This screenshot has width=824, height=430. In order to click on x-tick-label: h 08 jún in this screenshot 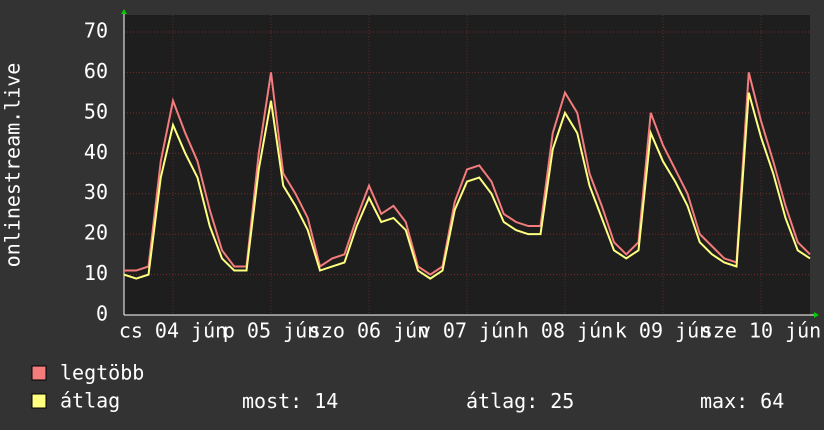, I will do `click(565, 331)`.